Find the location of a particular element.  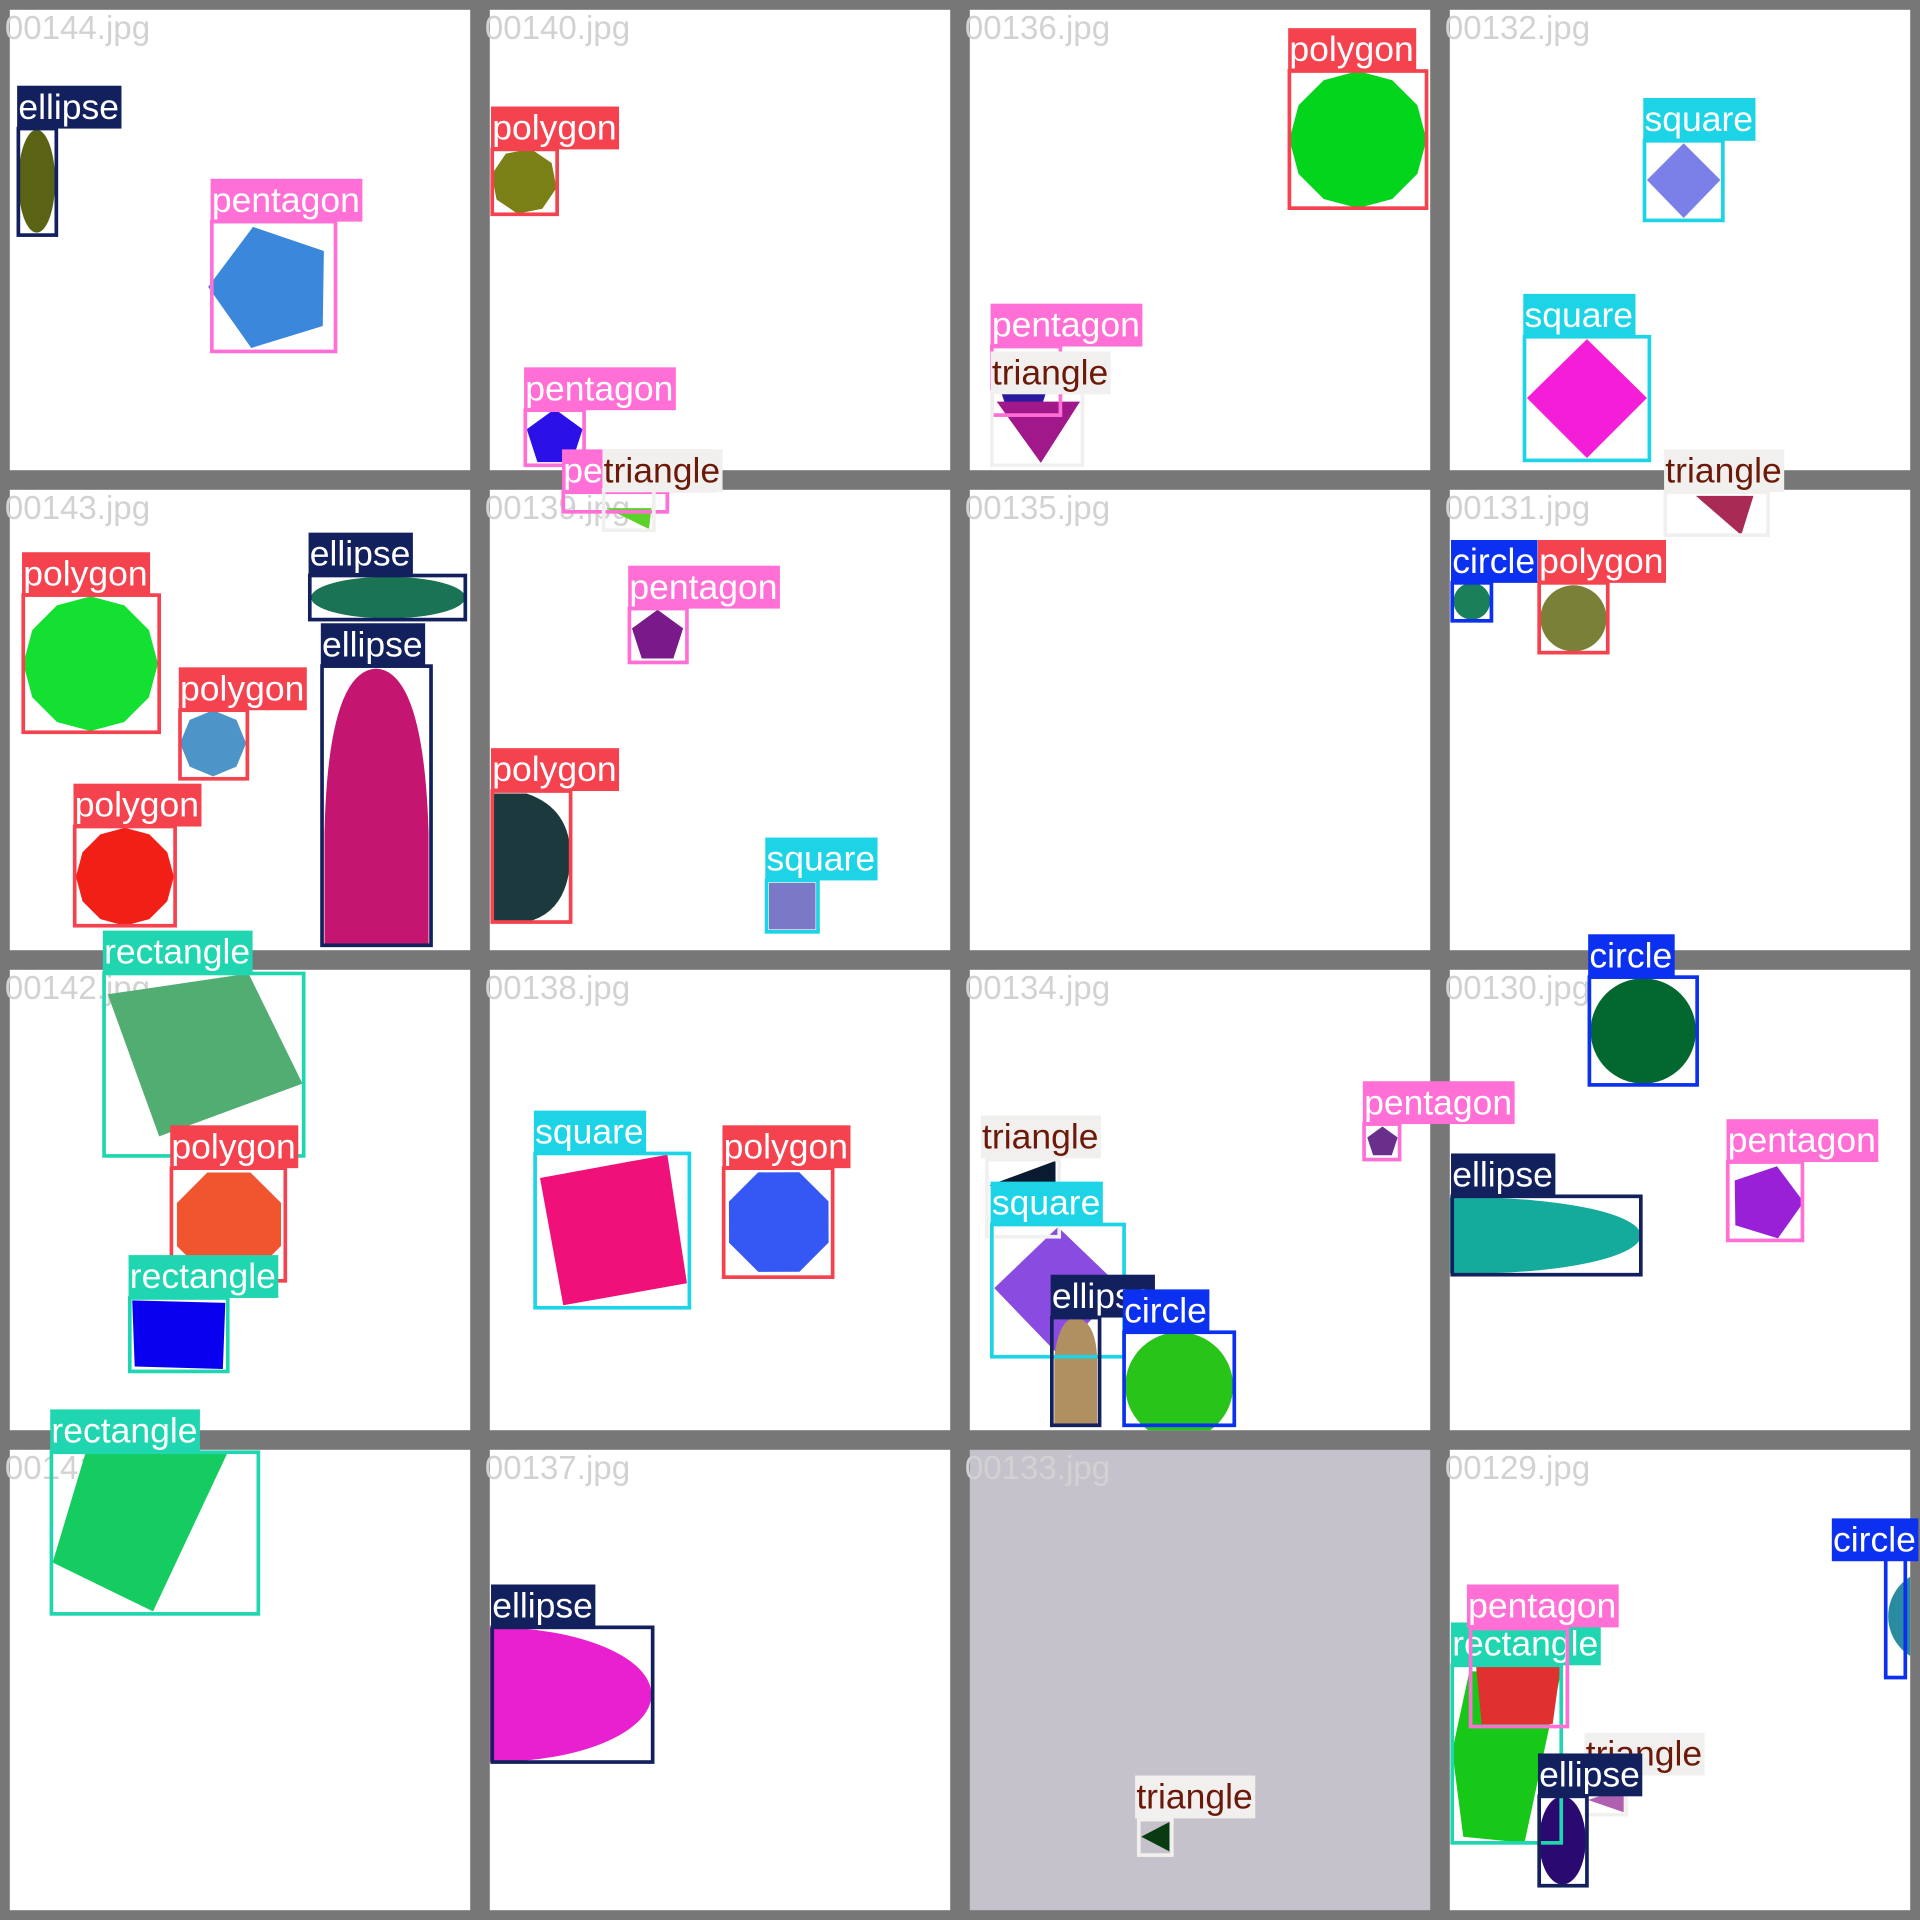

tile-filename: 00143.jpg is located at coordinates (77, 508).